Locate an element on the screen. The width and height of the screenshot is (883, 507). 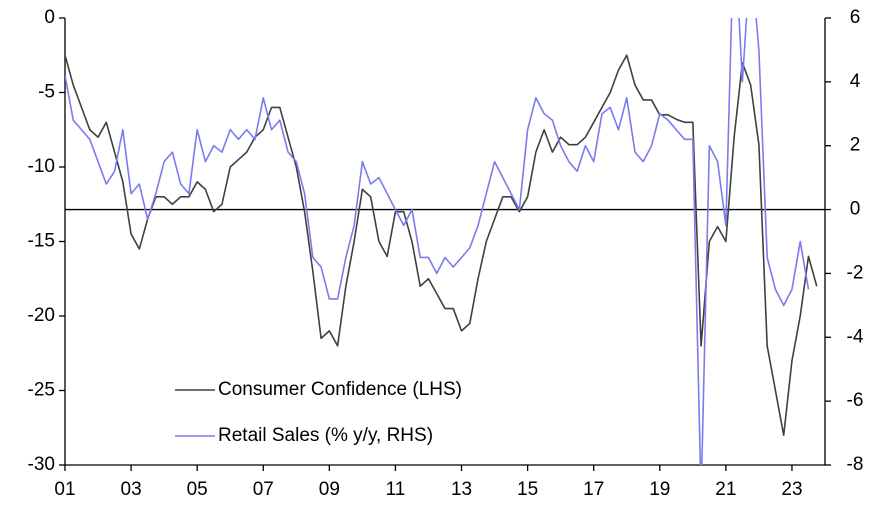
legend-label: Consumer Confidence (LHS) is located at coordinates (340, 389).